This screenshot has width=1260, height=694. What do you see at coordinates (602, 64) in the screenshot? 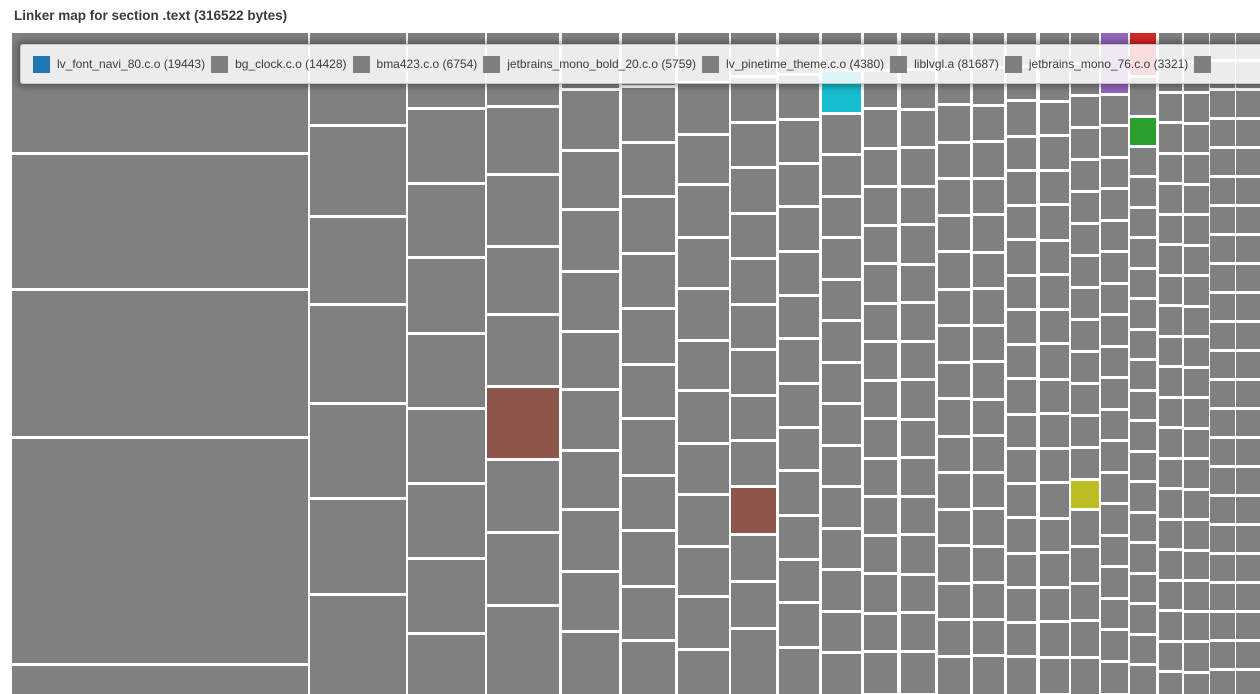
I see `legend-item-label: jetbrains_mono_bold_20.c.o (5759)` at bounding box center [602, 64].